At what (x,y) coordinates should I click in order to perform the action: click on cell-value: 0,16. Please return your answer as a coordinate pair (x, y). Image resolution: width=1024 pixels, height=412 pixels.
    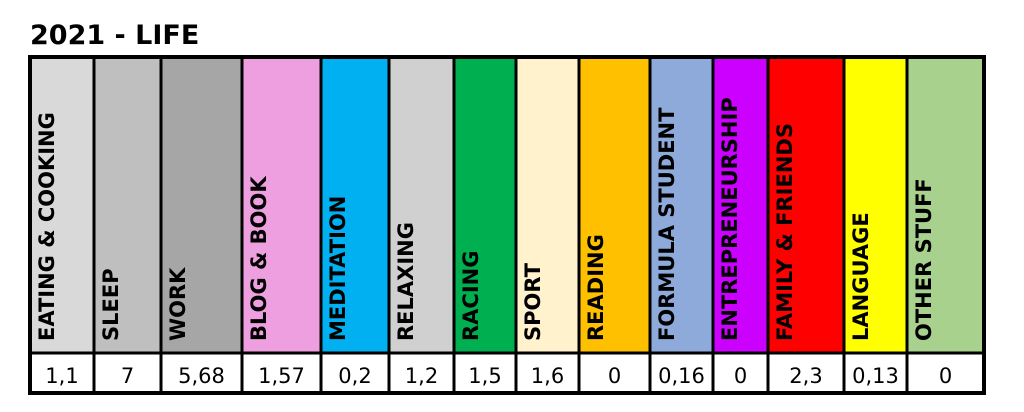
    Looking at the image, I should click on (681, 376).